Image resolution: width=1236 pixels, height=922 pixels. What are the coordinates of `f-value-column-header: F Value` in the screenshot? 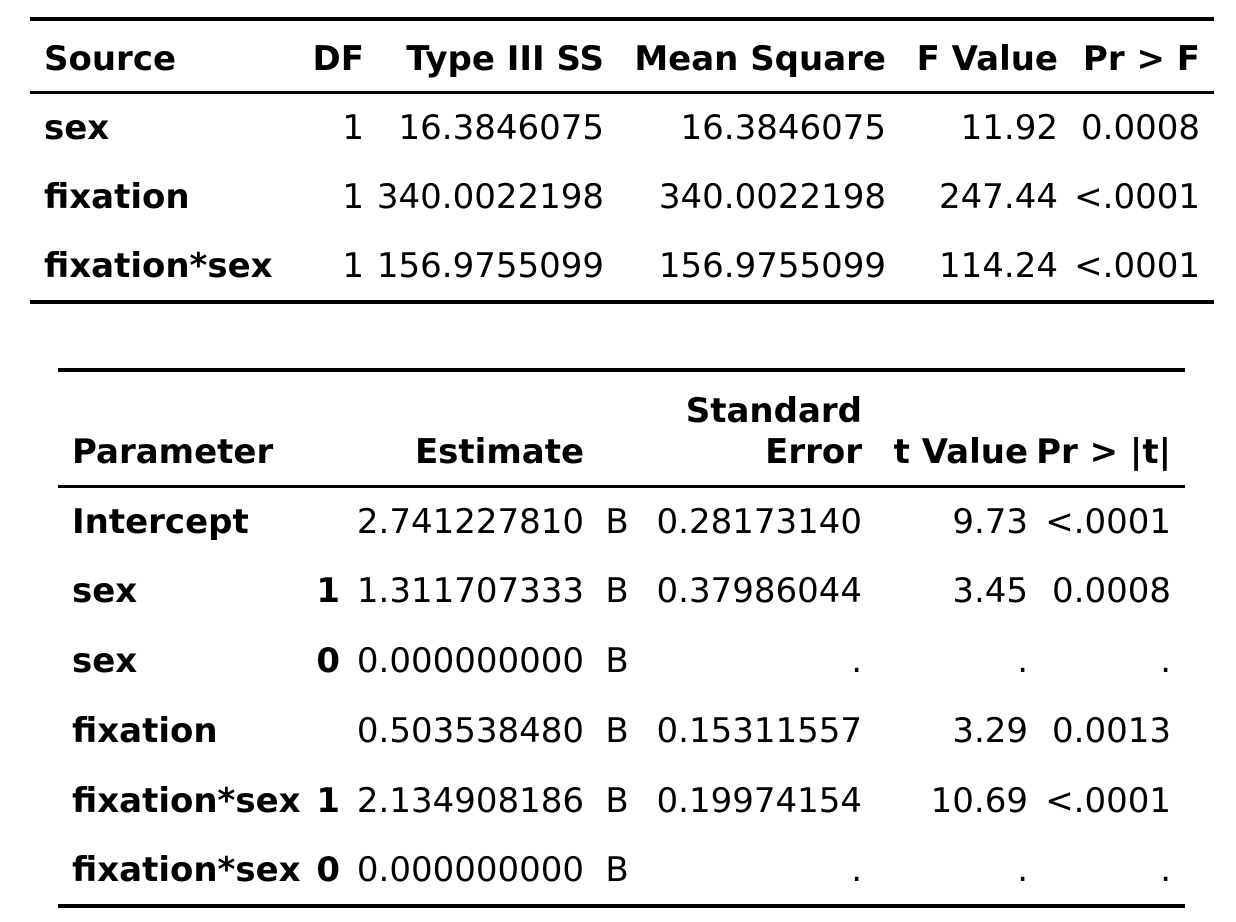 It's located at (972, 56).